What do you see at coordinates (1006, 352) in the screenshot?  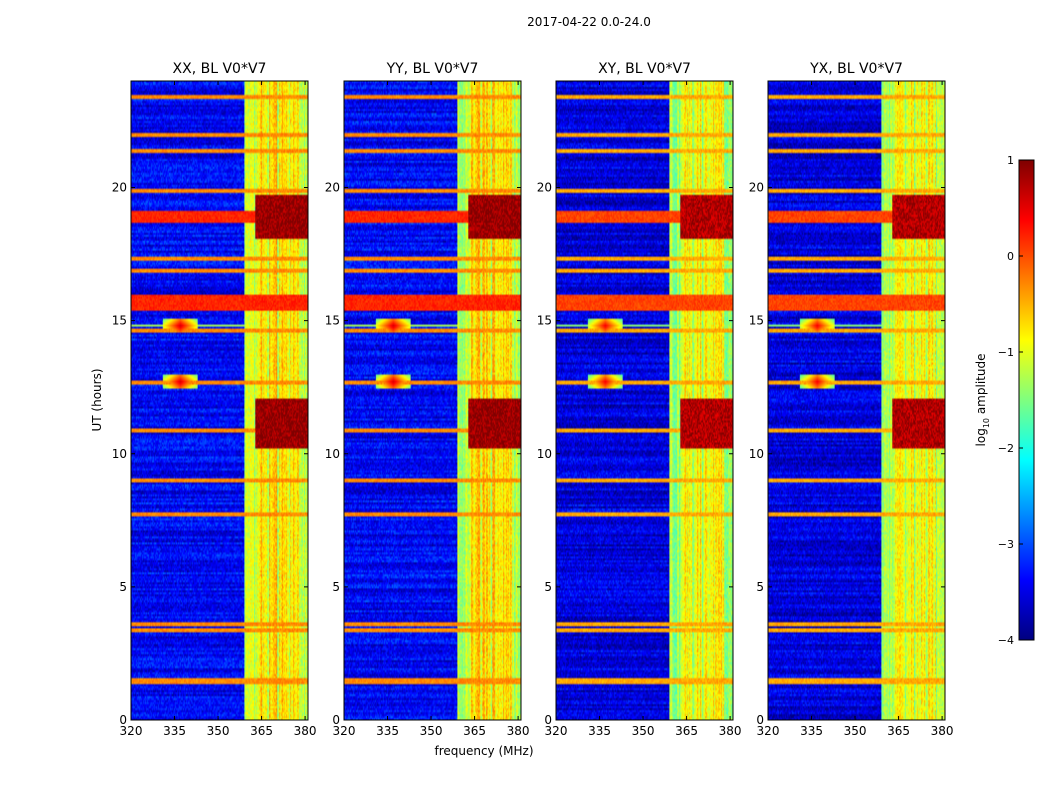 I see `colorbar-tick-label: −1` at bounding box center [1006, 352].